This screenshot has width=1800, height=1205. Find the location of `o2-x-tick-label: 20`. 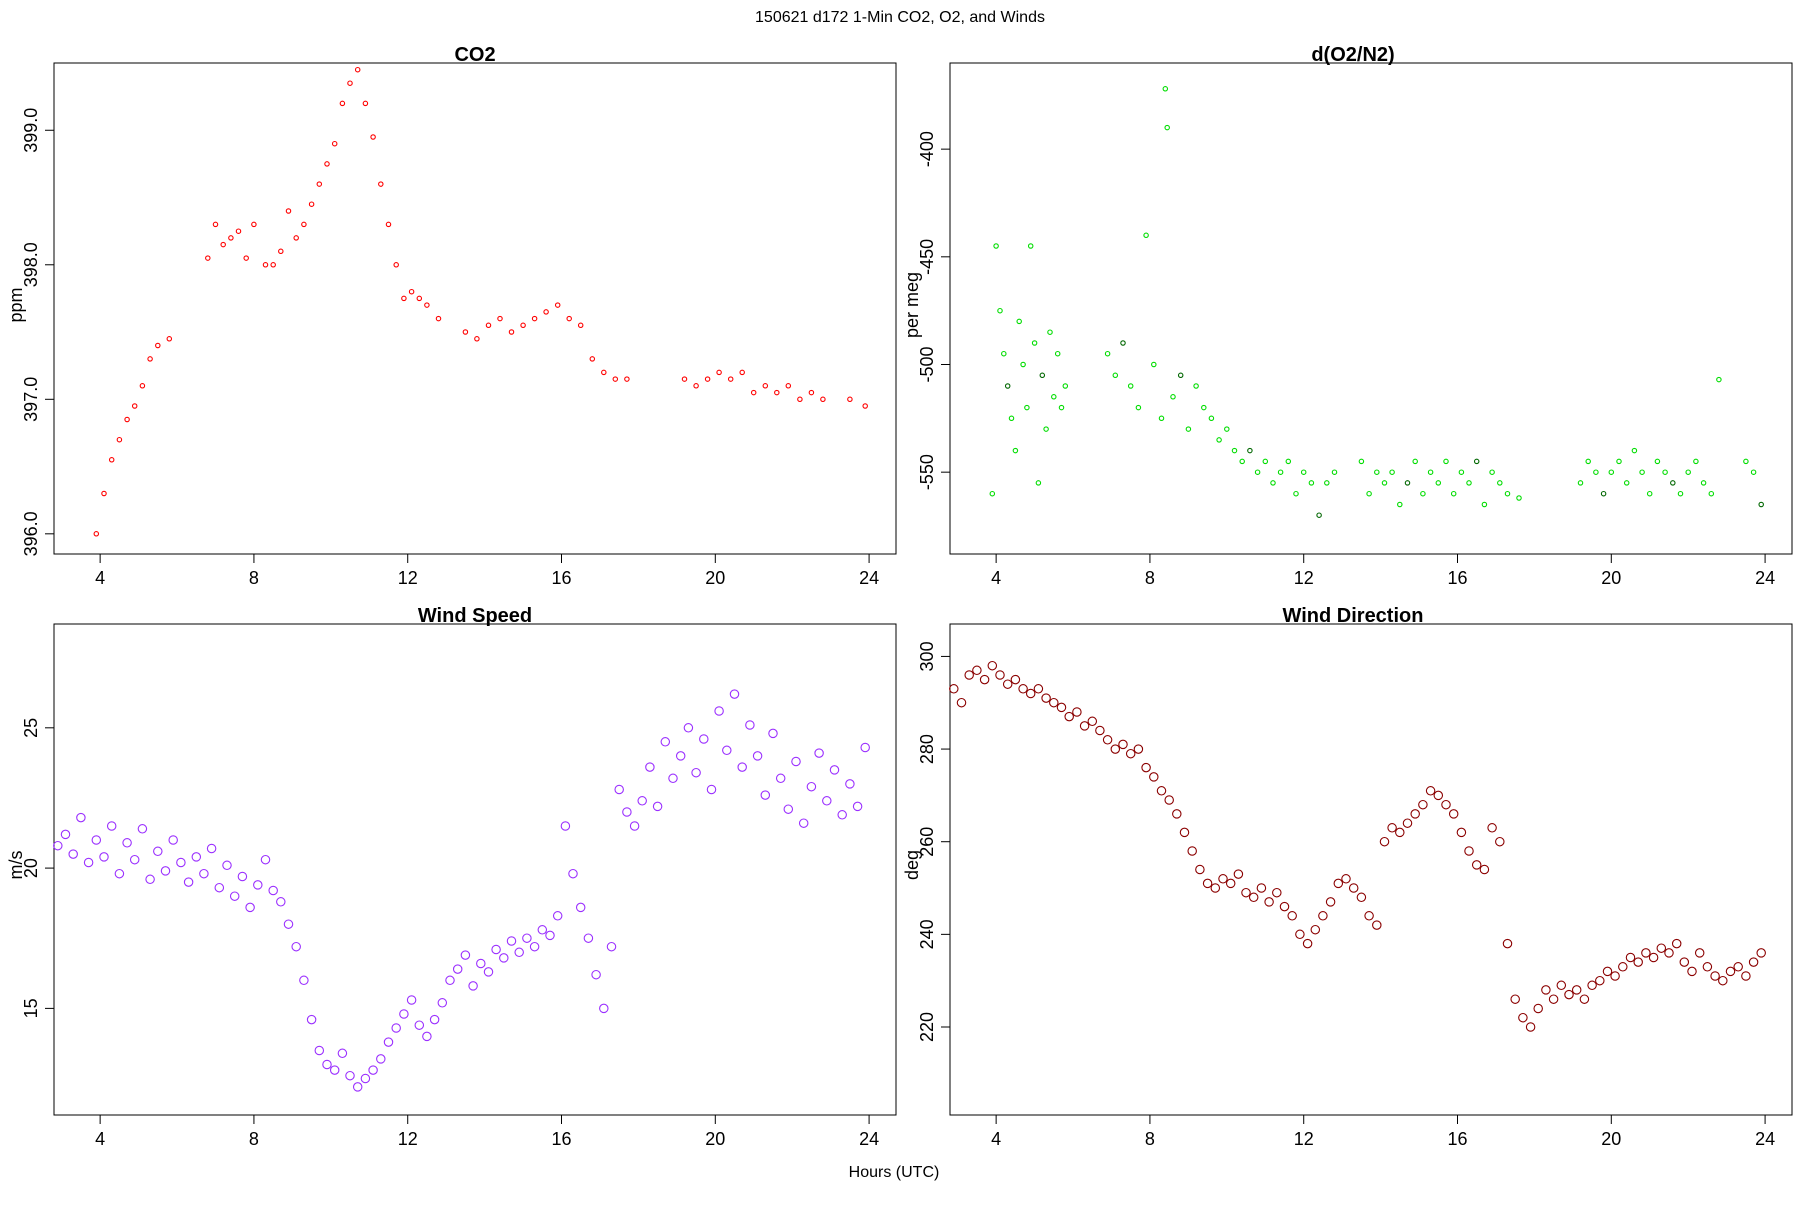

o2-x-tick-label: 20 is located at coordinates (1611, 578).